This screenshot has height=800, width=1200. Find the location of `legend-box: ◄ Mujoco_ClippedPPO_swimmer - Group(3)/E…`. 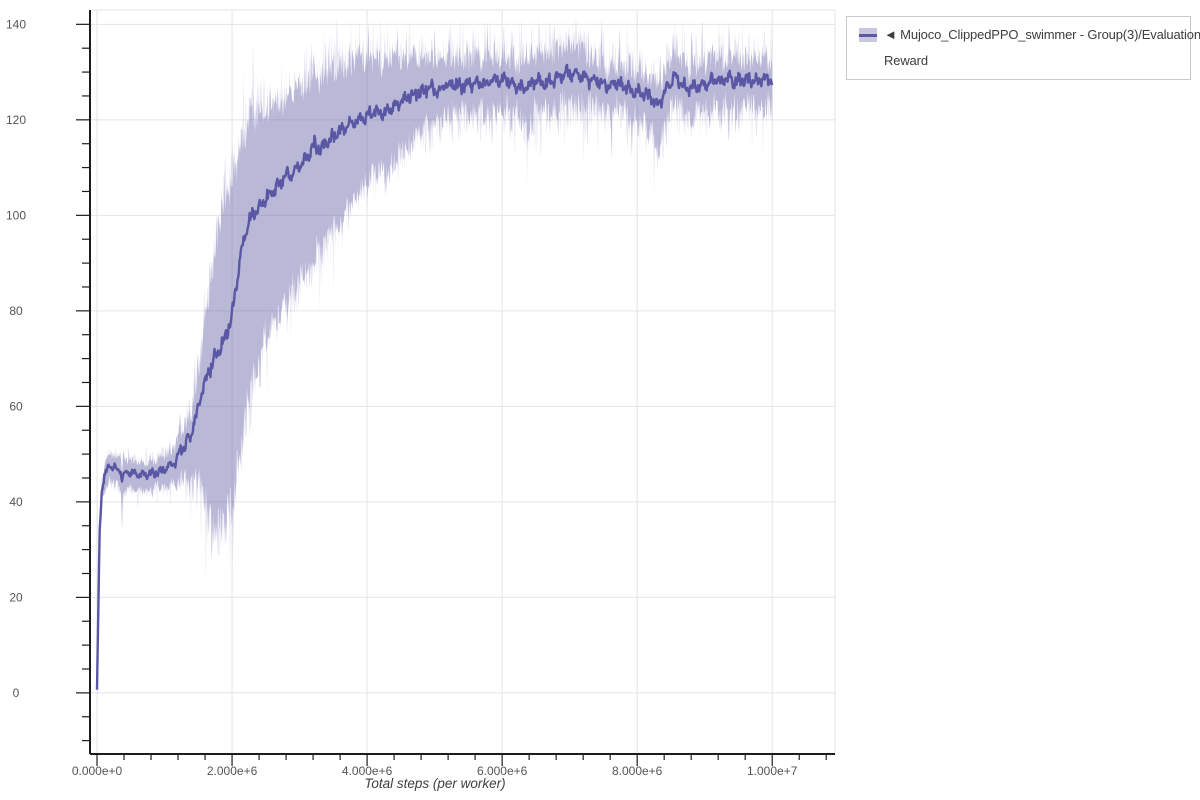

legend-box: ◄ Mujoco_ClippedPPO_swimmer - Group(3)/E… is located at coordinates (1023, 48).